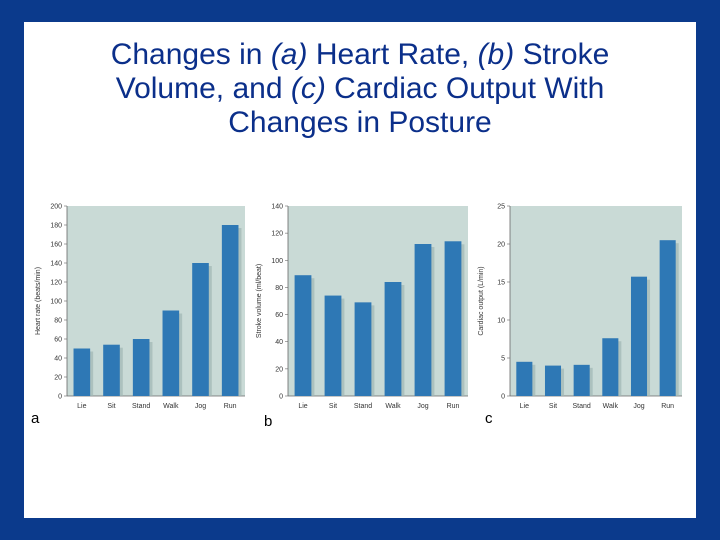 Image resolution: width=720 pixels, height=540 pixels. What do you see at coordinates (503, 359) in the screenshot?
I see `y-tick-label: 5` at bounding box center [503, 359].